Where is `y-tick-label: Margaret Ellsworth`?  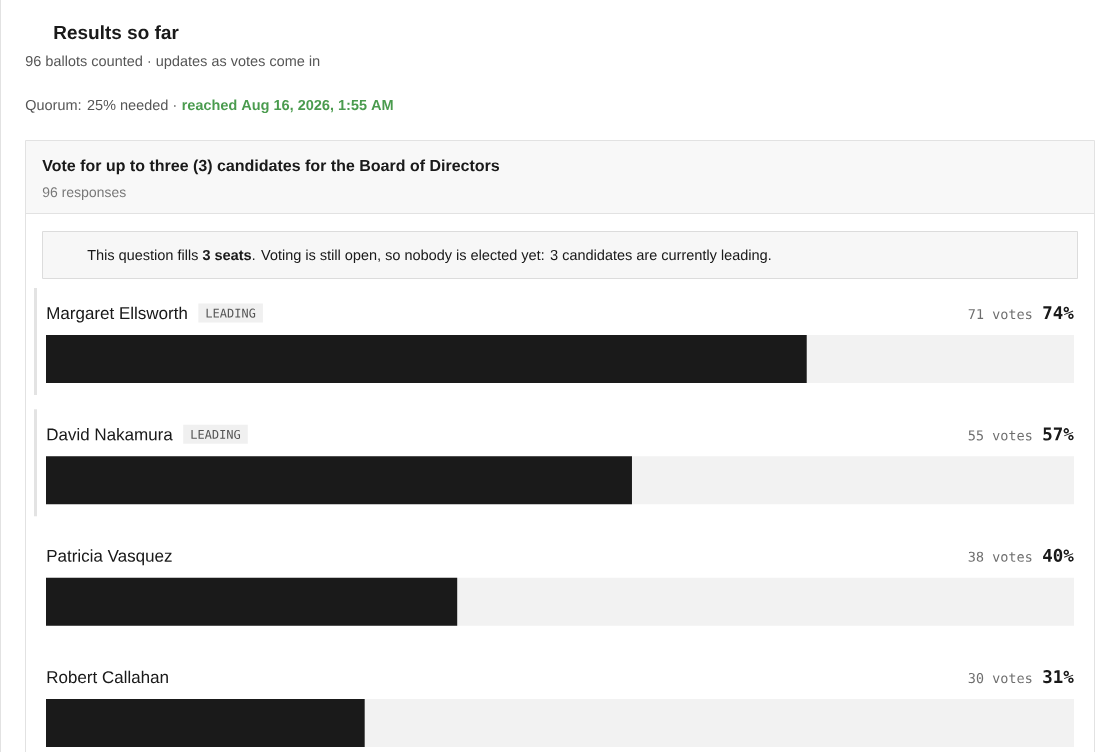 y-tick-label: Margaret Ellsworth is located at coordinates (117, 314).